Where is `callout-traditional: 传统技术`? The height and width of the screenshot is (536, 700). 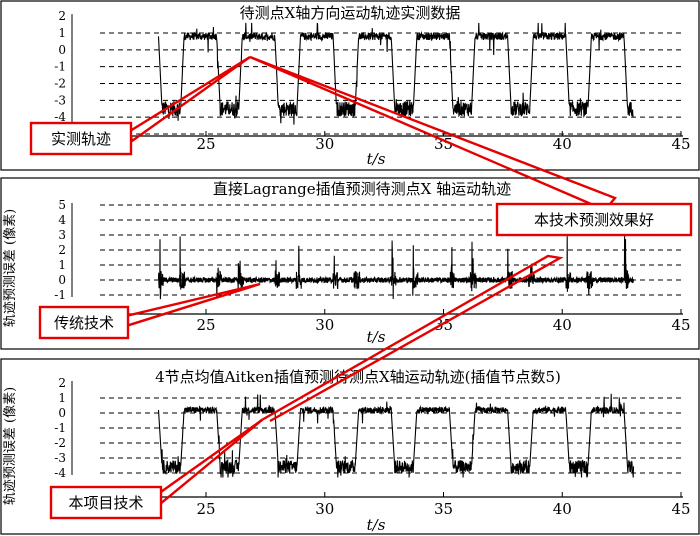 callout-traditional: 传统技术 is located at coordinates (84, 322).